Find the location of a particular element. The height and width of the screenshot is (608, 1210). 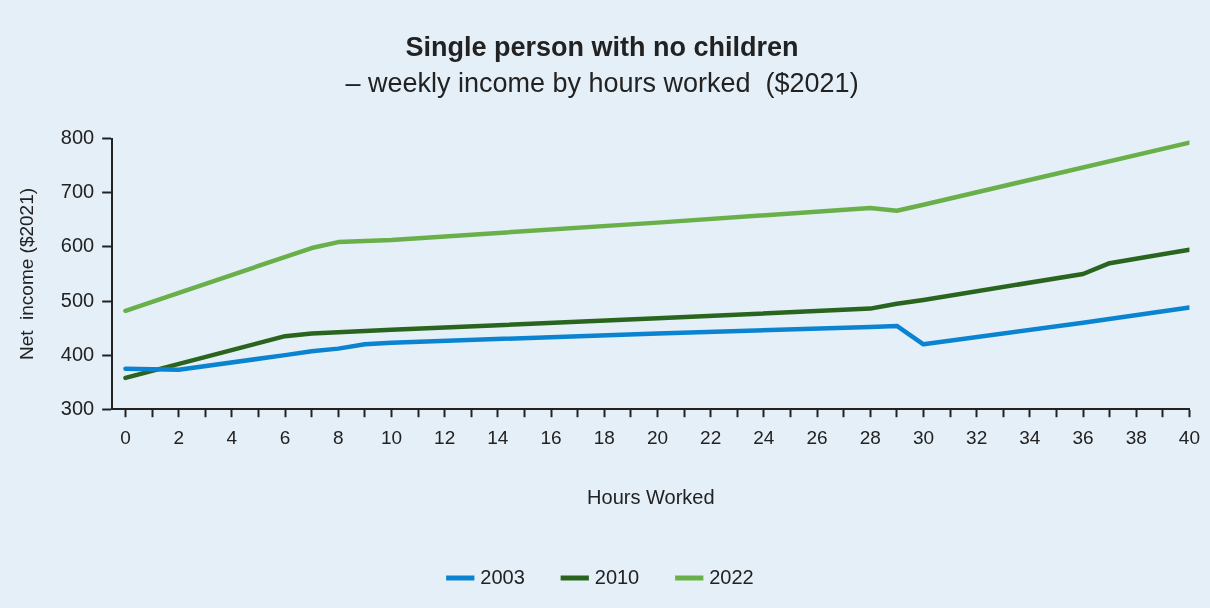

x-tick-label: 8 is located at coordinates (338, 437).